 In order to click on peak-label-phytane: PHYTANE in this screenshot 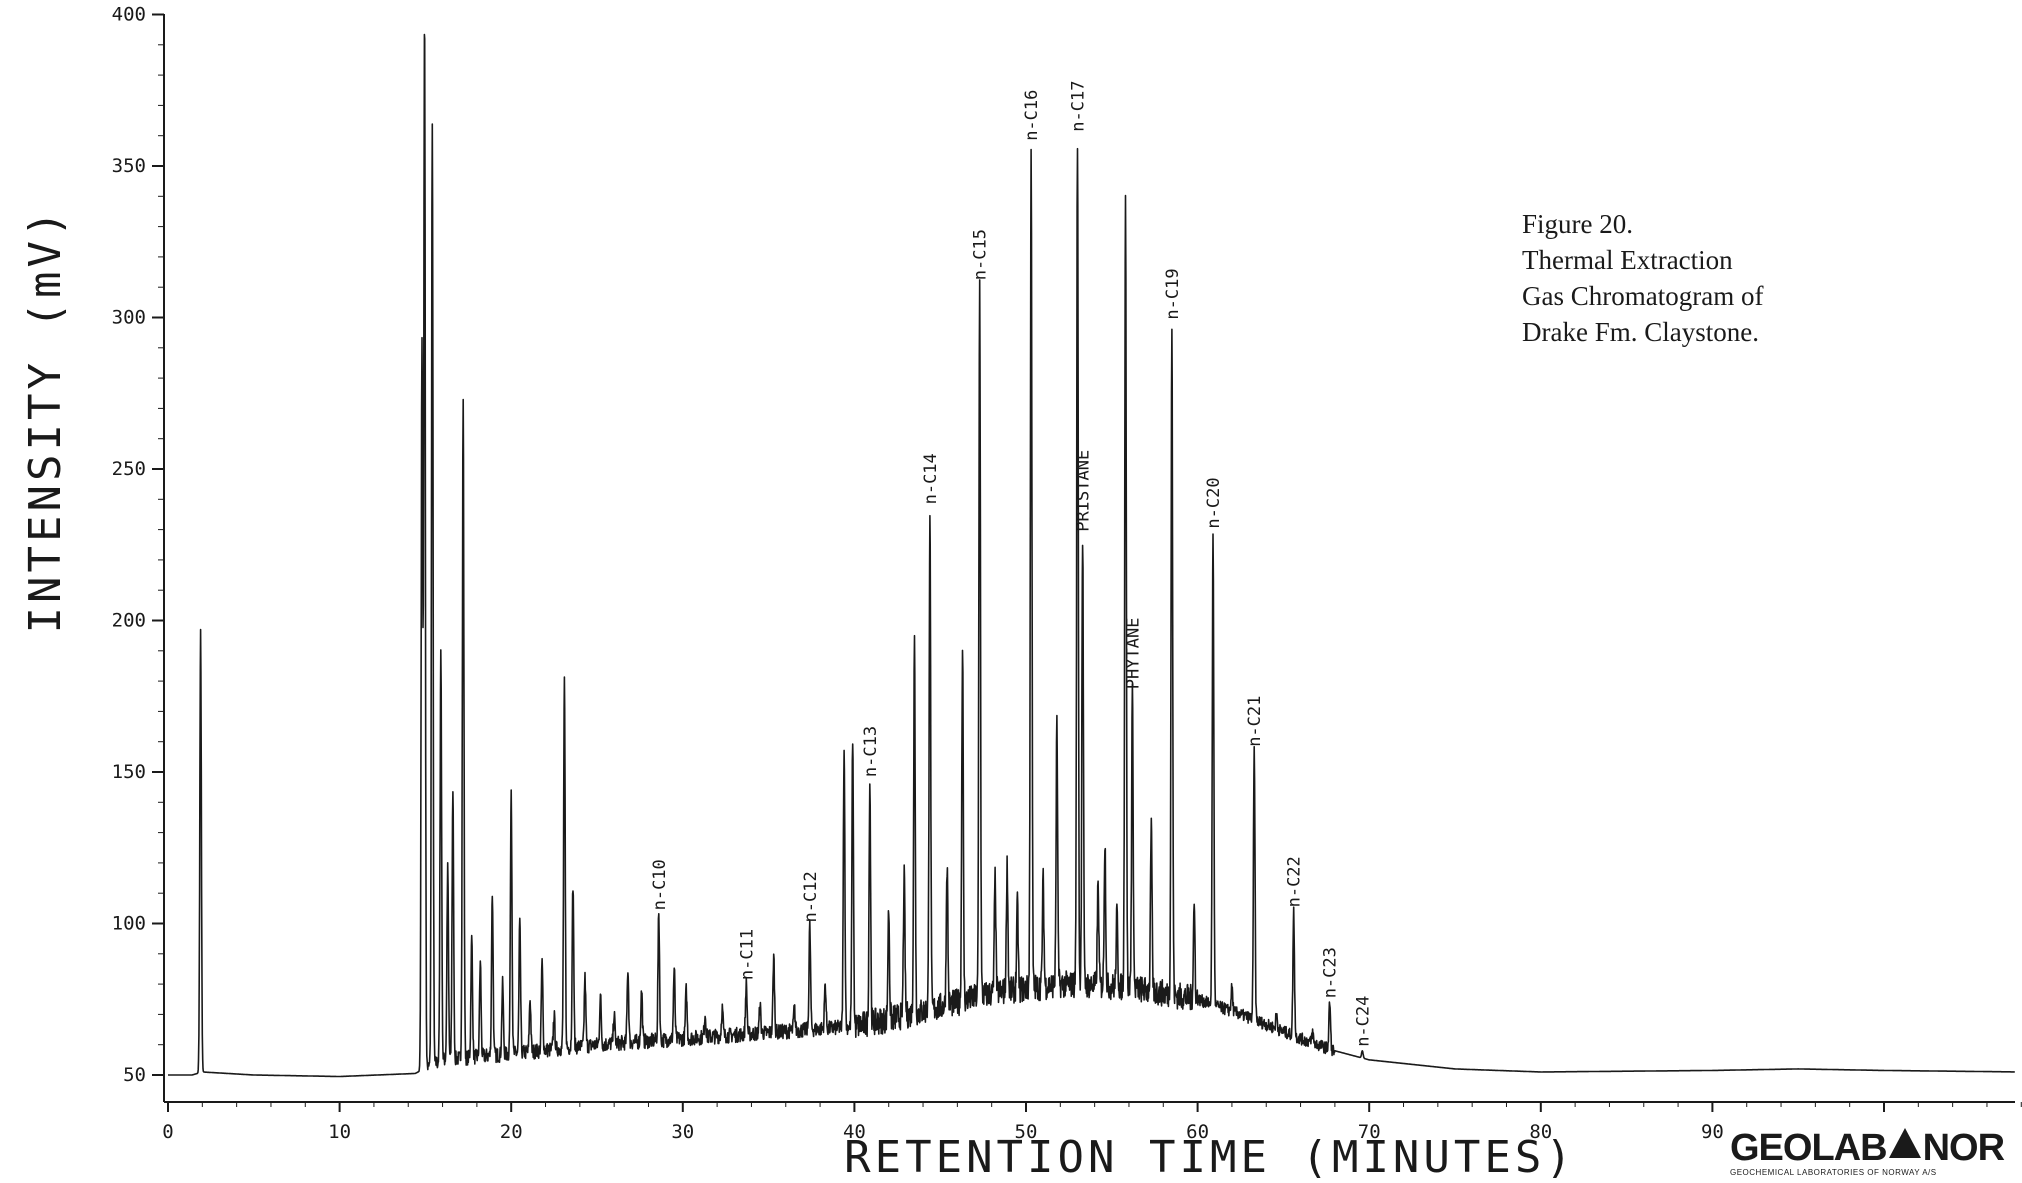, I will do `click(1133, 654)`.